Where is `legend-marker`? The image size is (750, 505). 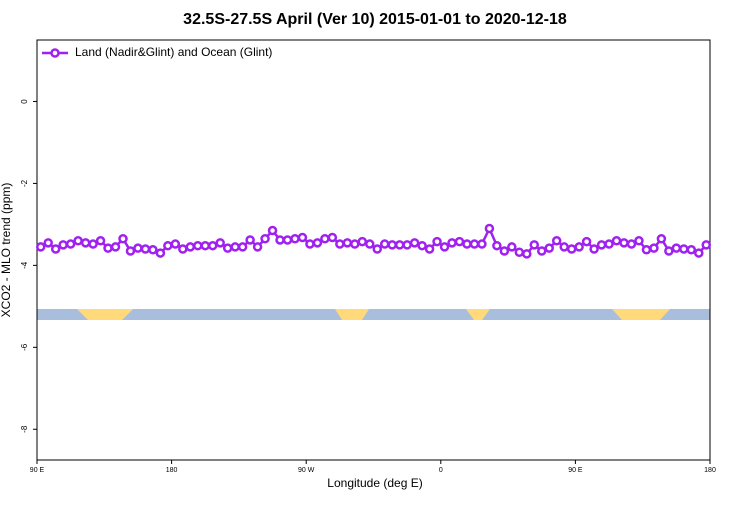
legend-marker is located at coordinates (55, 53).